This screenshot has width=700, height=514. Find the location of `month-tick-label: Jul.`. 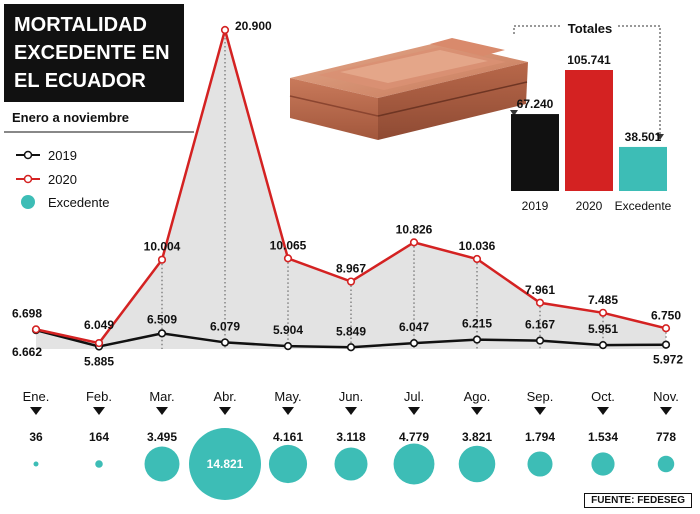

month-tick-label: Jul. is located at coordinates (414, 396).